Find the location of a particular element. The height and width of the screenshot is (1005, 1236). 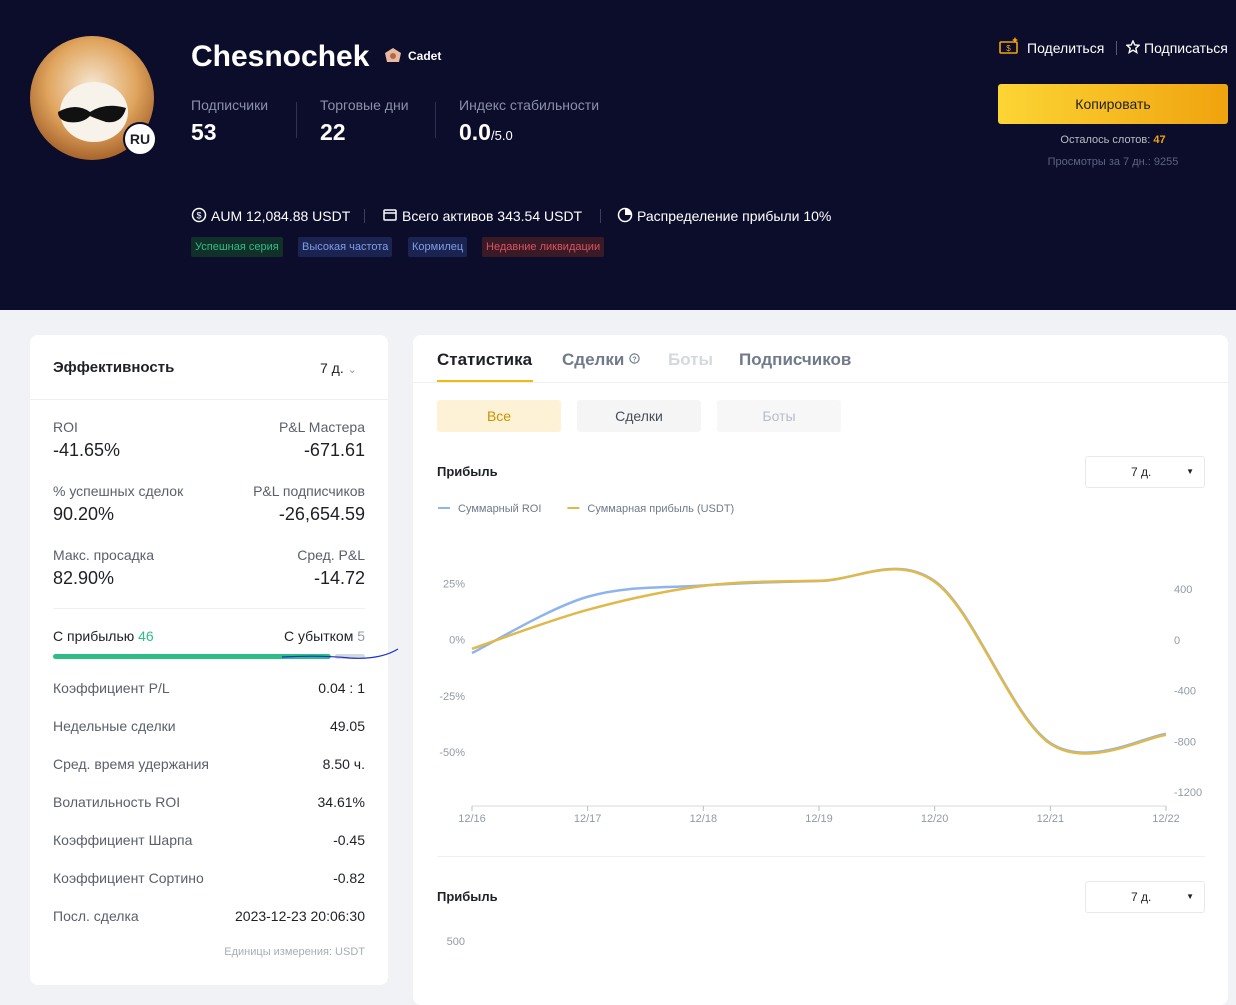

info: AUM 12,084.88 USDT is located at coordinates (281, 216).